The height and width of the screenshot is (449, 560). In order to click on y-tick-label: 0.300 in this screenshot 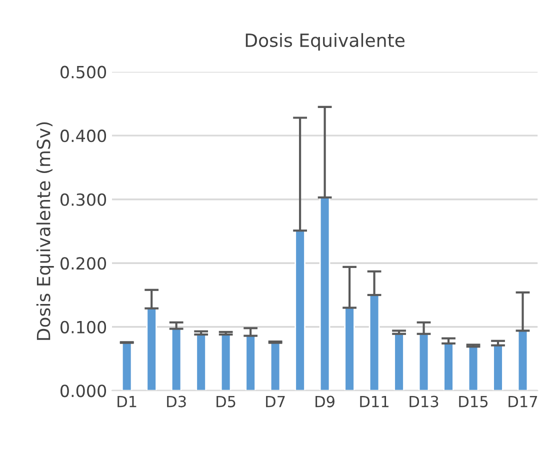, I will do `click(83, 199)`.